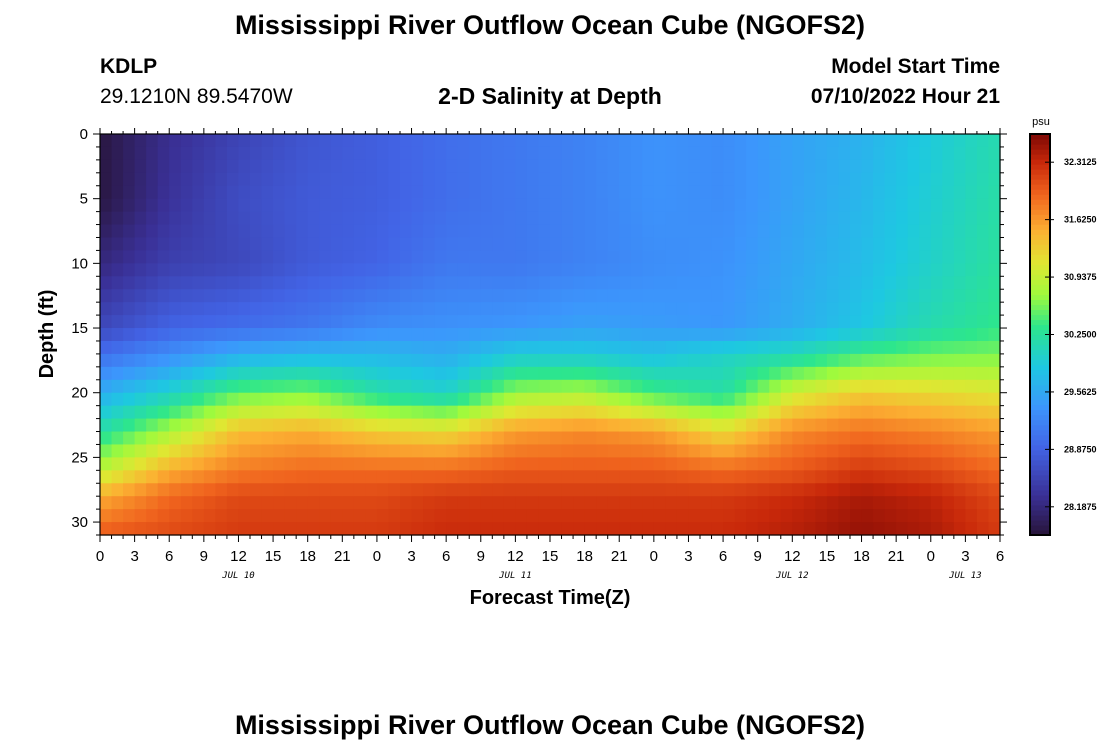  What do you see at coordinates (550, 556) in the screenshot?
I see `x-tick-label: 15` at bounding box center [550, 556].